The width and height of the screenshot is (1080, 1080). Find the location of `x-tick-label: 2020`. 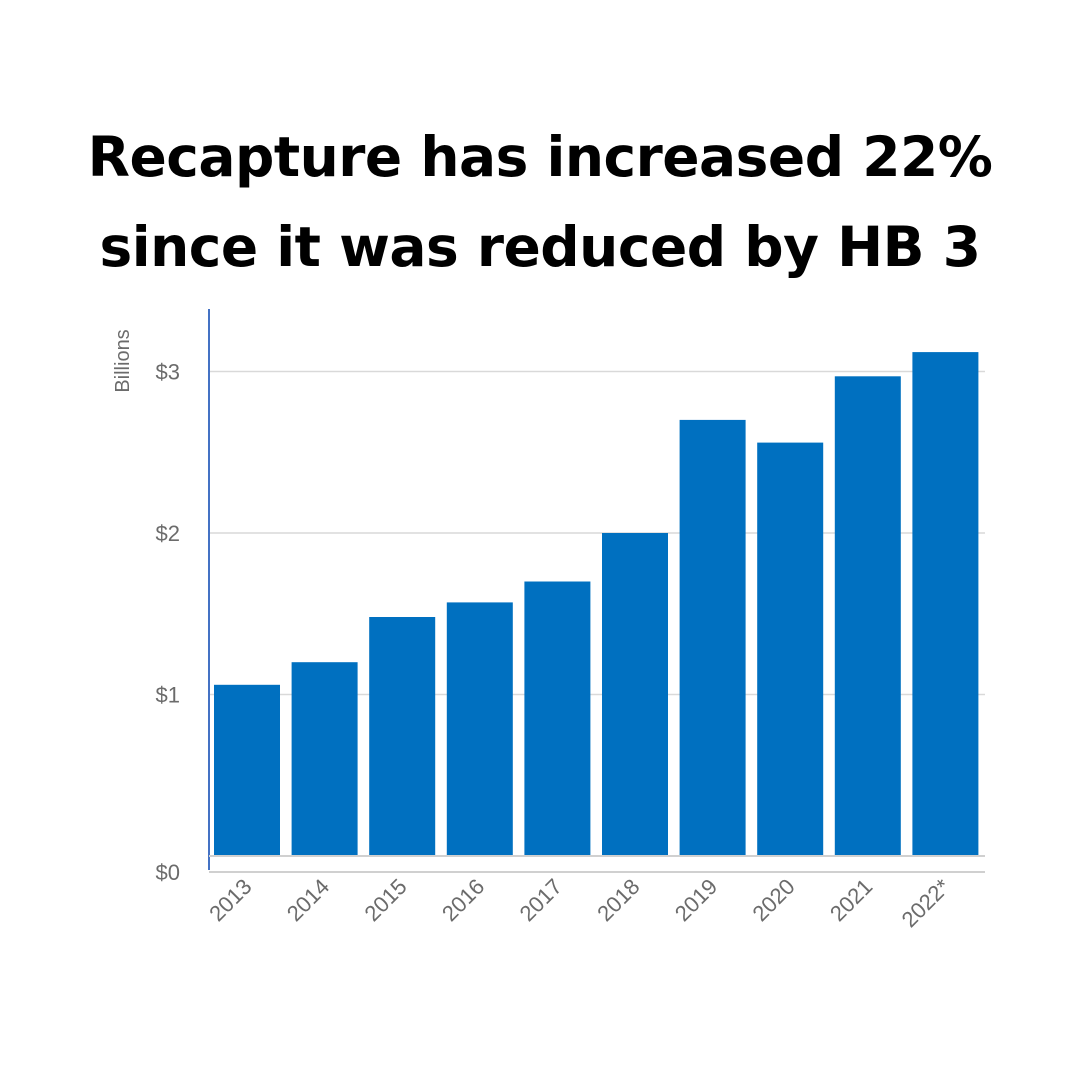

x-tick-label: 2020 is located at coordinates (773, 900).